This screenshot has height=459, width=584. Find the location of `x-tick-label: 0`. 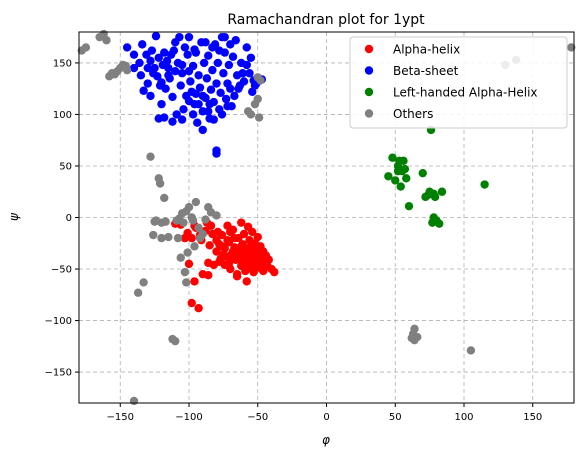

x-tick-label: 0 is located at coordinates (326, 417).